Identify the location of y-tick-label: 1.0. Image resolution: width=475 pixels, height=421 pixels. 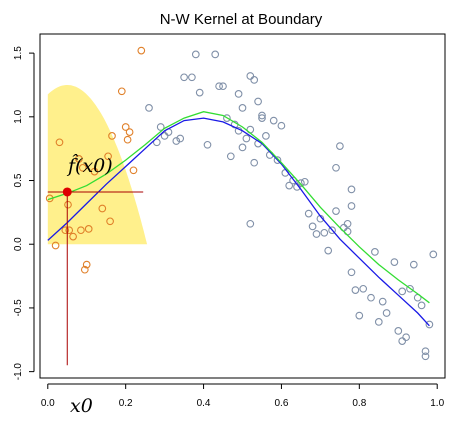
(18, 116).